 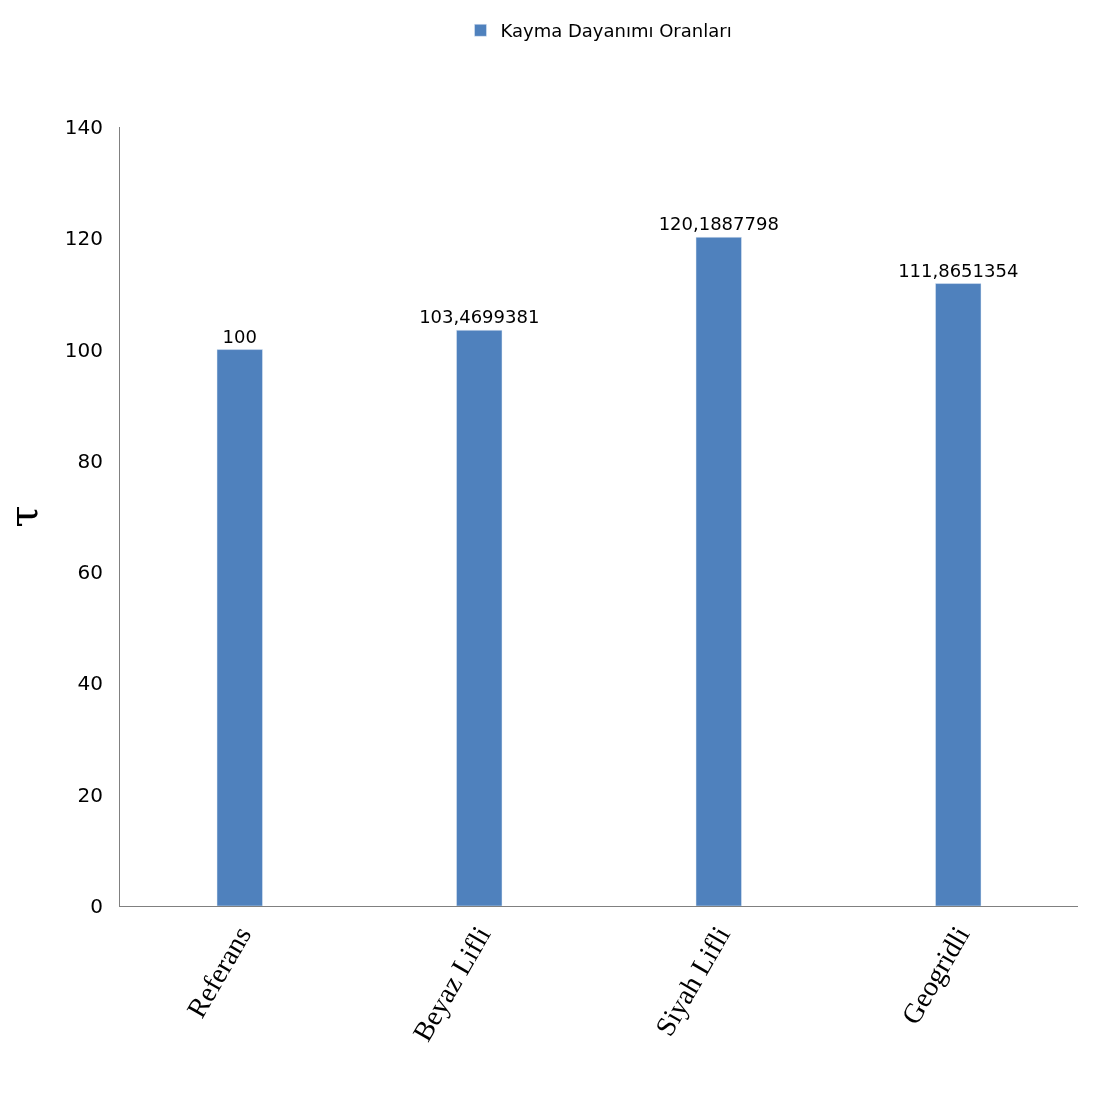 I want to click on y-tick-label: 100, so click(x=83, y=349).